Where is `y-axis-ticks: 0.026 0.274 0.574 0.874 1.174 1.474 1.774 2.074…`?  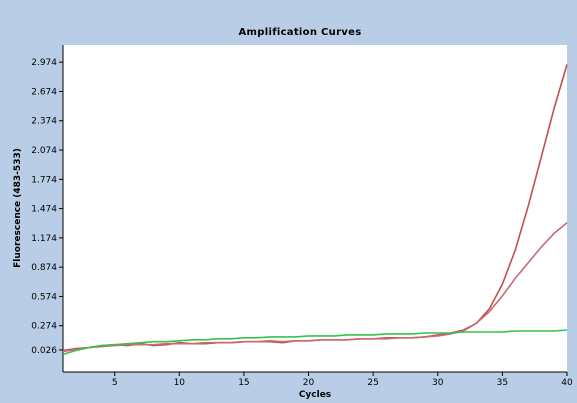
y-axis-ticks: 0.026 0.274 0.574 0.874 1.174 1.474 1.774 2.074… is located at coordinates (47, 207).